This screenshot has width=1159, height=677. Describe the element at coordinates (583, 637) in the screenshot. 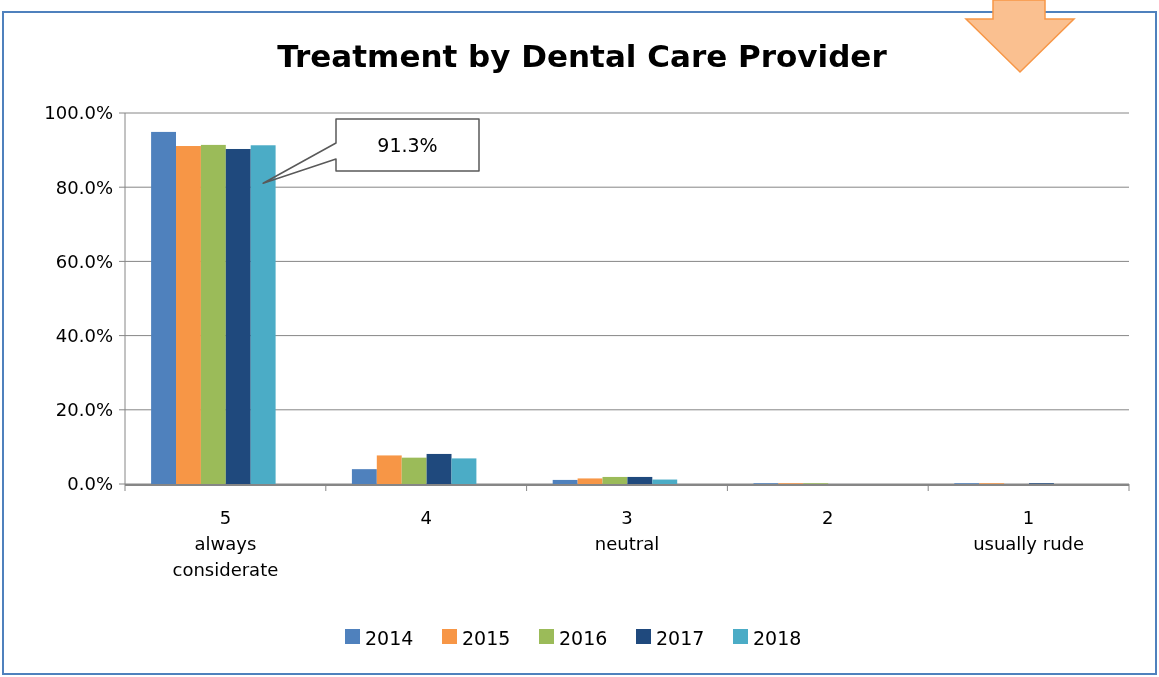

I see `legend-label: 2016` at that location.